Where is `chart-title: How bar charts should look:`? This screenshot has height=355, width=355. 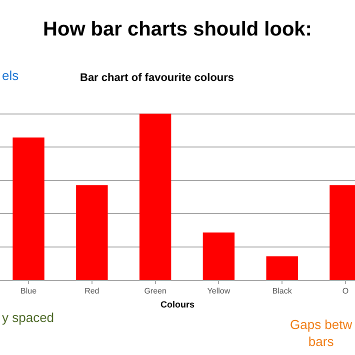 chart-title: How bar charts should look: is located at coordinates (177, 29).